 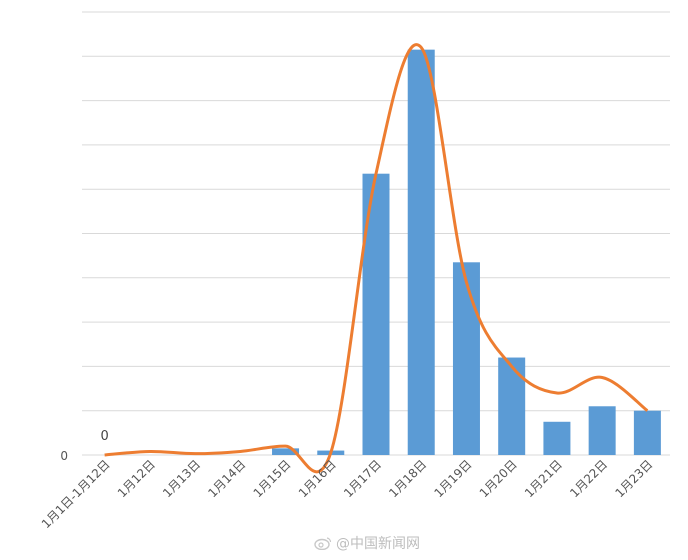 What do you see at coordinates (498, 478) in the screenshot?
I see `x-tick-label: 1月20日` at bounding box center [498, 478].